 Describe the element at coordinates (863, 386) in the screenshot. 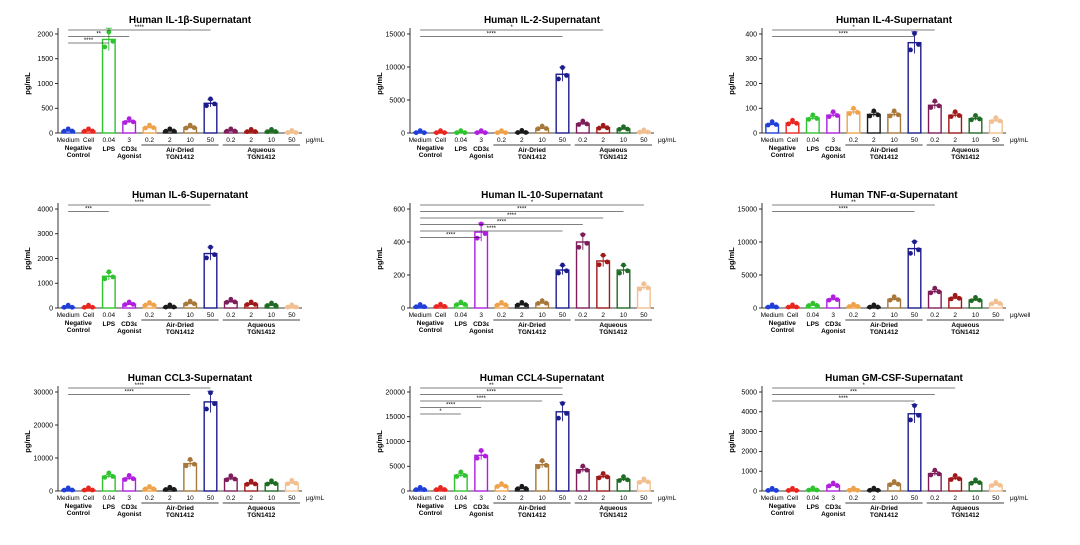

I see `significance-label: *` at that location.